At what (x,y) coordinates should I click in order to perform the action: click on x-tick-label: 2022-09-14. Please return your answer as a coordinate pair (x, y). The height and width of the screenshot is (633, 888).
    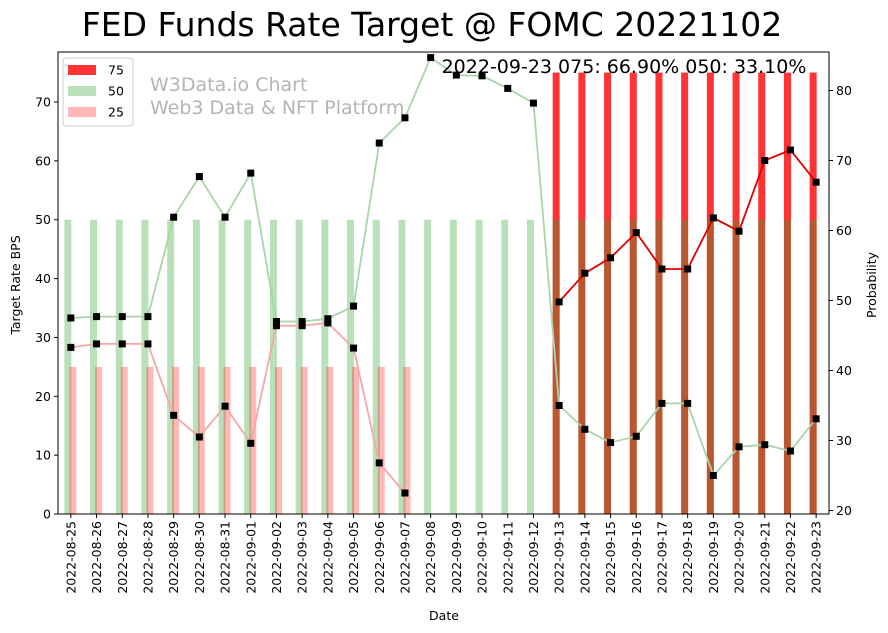
    Looking at the image, I should click on (584, 557).